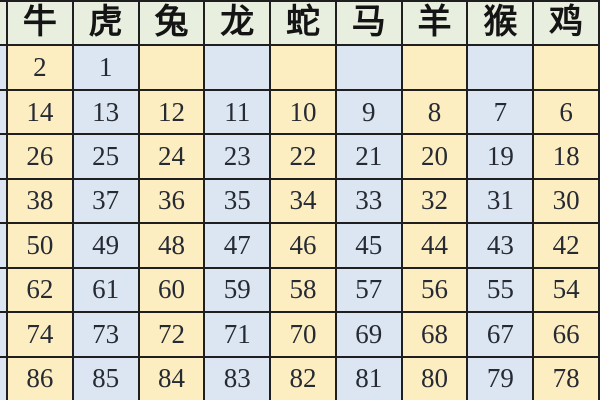 Image resolution: width=600 pixels, height=400 pixels. What do you see at coordinates (500, 23) in the screenshot?
I see `column-header-monkey: 猴` at bounding box center [500, 23].